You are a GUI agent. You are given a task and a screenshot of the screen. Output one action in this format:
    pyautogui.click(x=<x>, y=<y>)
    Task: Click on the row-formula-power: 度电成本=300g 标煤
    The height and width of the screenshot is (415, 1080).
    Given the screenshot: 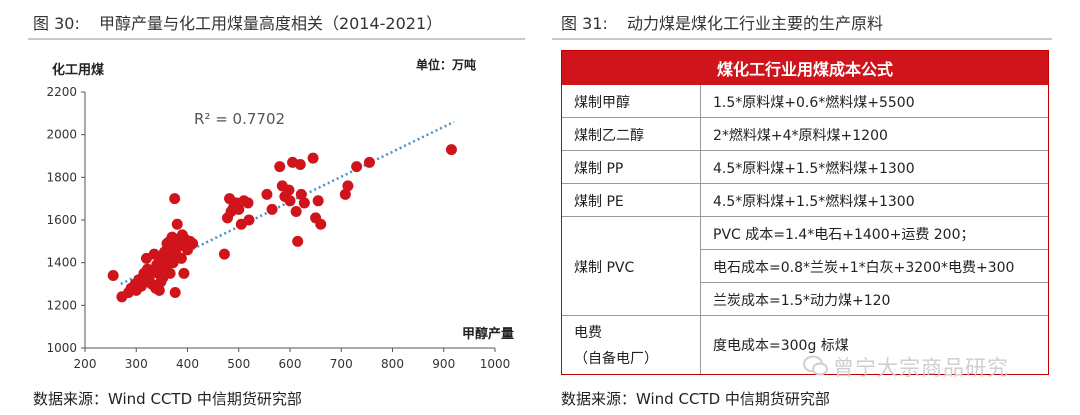 What is the action you would take?
    pyautogui.click(x=781, y=346)
    